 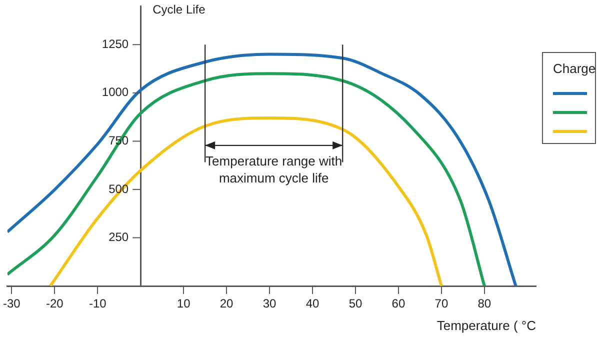 What do you see at coordinates (115, 43) in the screenshot?
I see `y-tick-label: 1250` at bounding box center [115, 43].